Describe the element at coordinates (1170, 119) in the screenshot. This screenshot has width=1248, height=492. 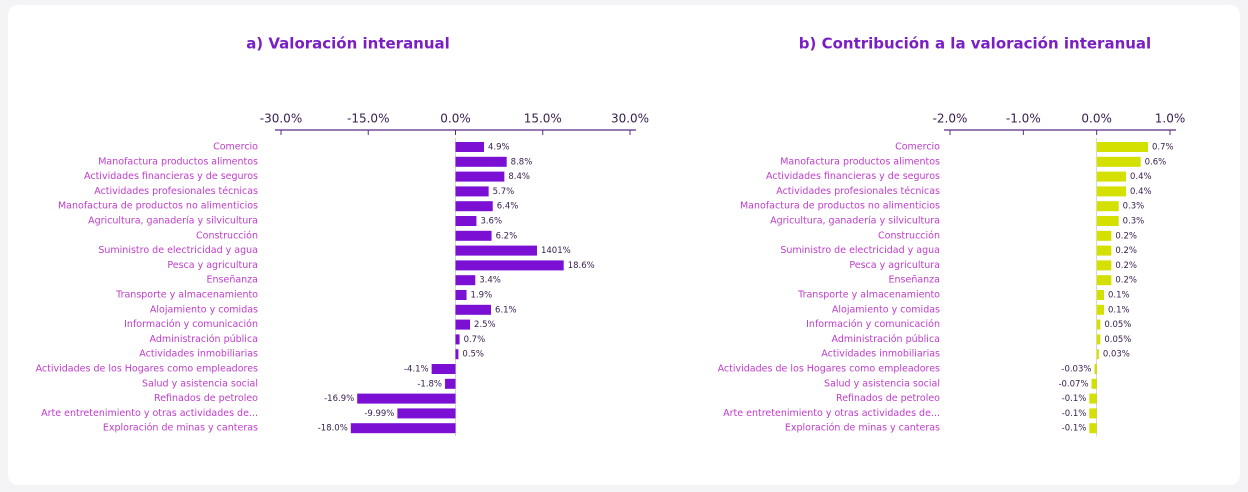
I see `x-tick-label: 1.0%` at that location.